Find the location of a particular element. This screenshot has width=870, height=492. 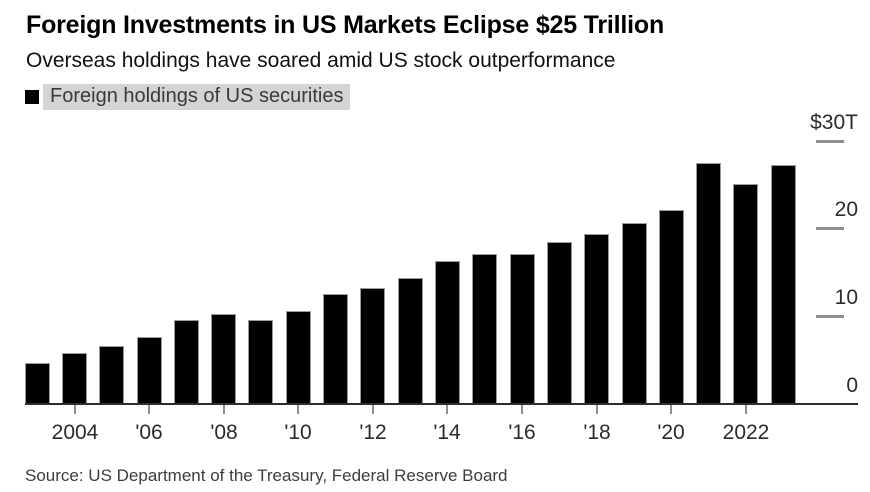

x-axis-label: '12 is located at coordinates (373, 432).